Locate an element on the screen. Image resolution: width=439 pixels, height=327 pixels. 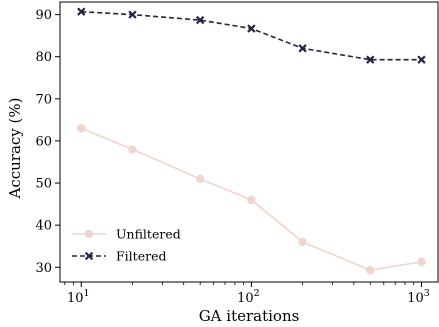
series-line is located at coordinates (251, 35).